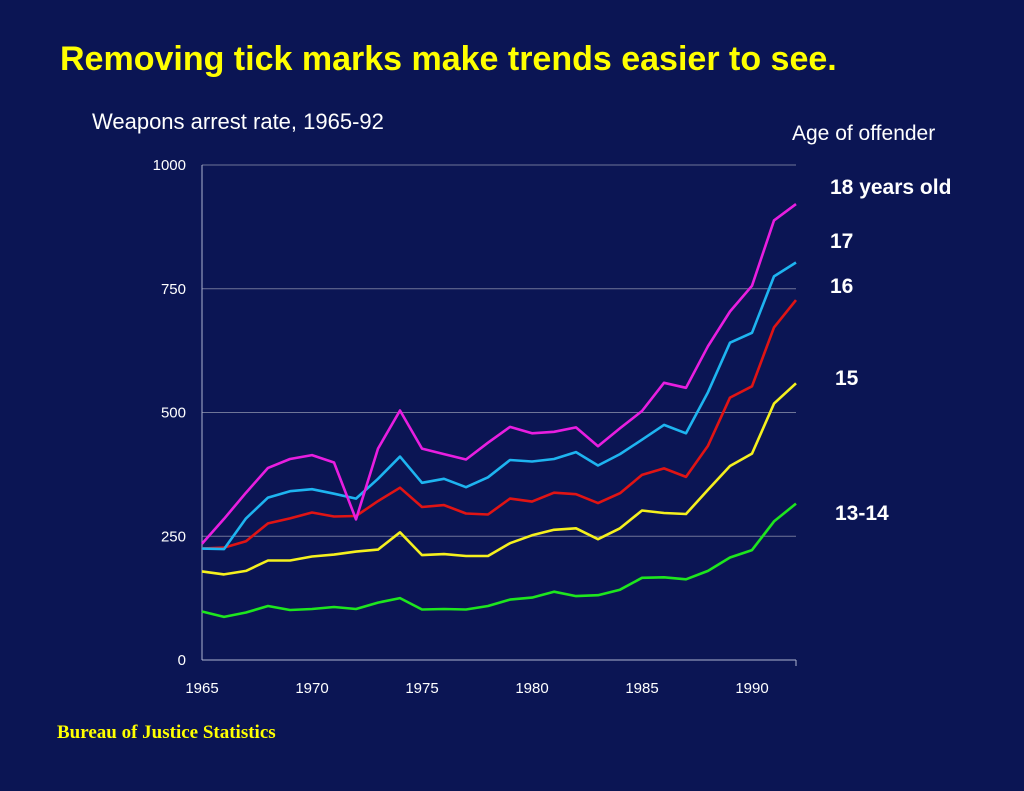 Image resolution: width=1024 pixels, height=791 pixels. Describe the element at coordinates (173, 536) in the screenshot. I see `y-tick-label-250: 250` at that location.